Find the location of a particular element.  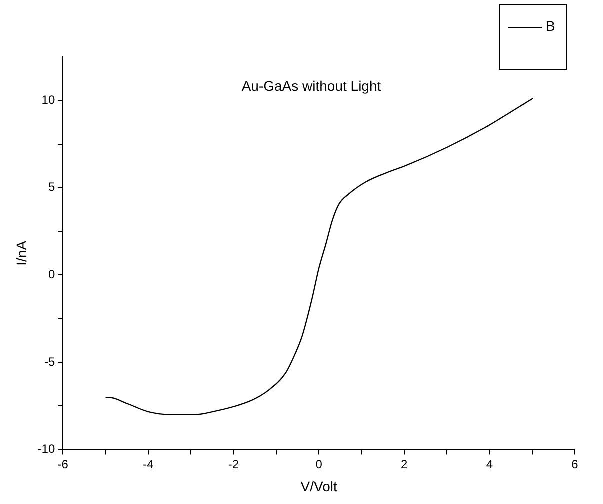

x-tick-label: -2 is located at coordinates (234, 464).